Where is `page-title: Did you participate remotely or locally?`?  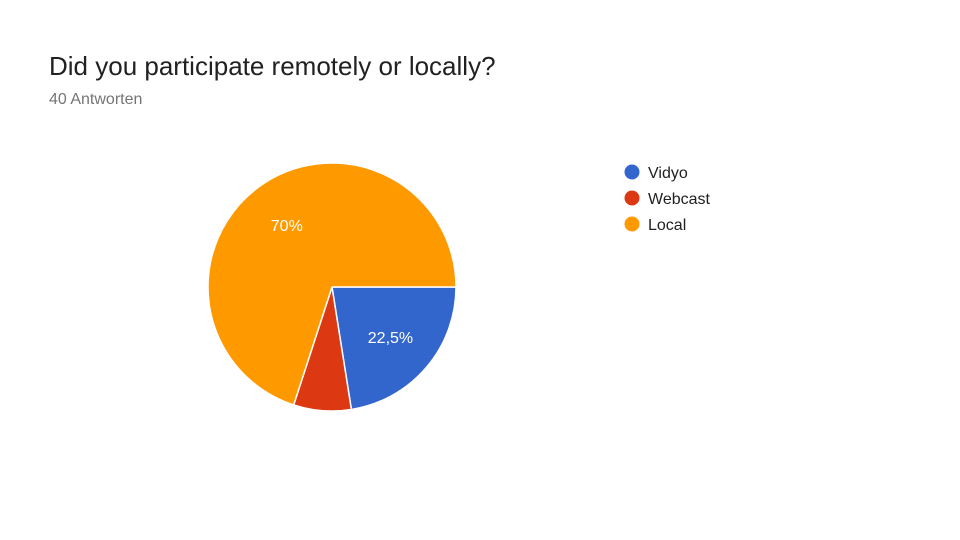 page-title: Did you participate remotely or locally? is located at coordinates (272, 66).